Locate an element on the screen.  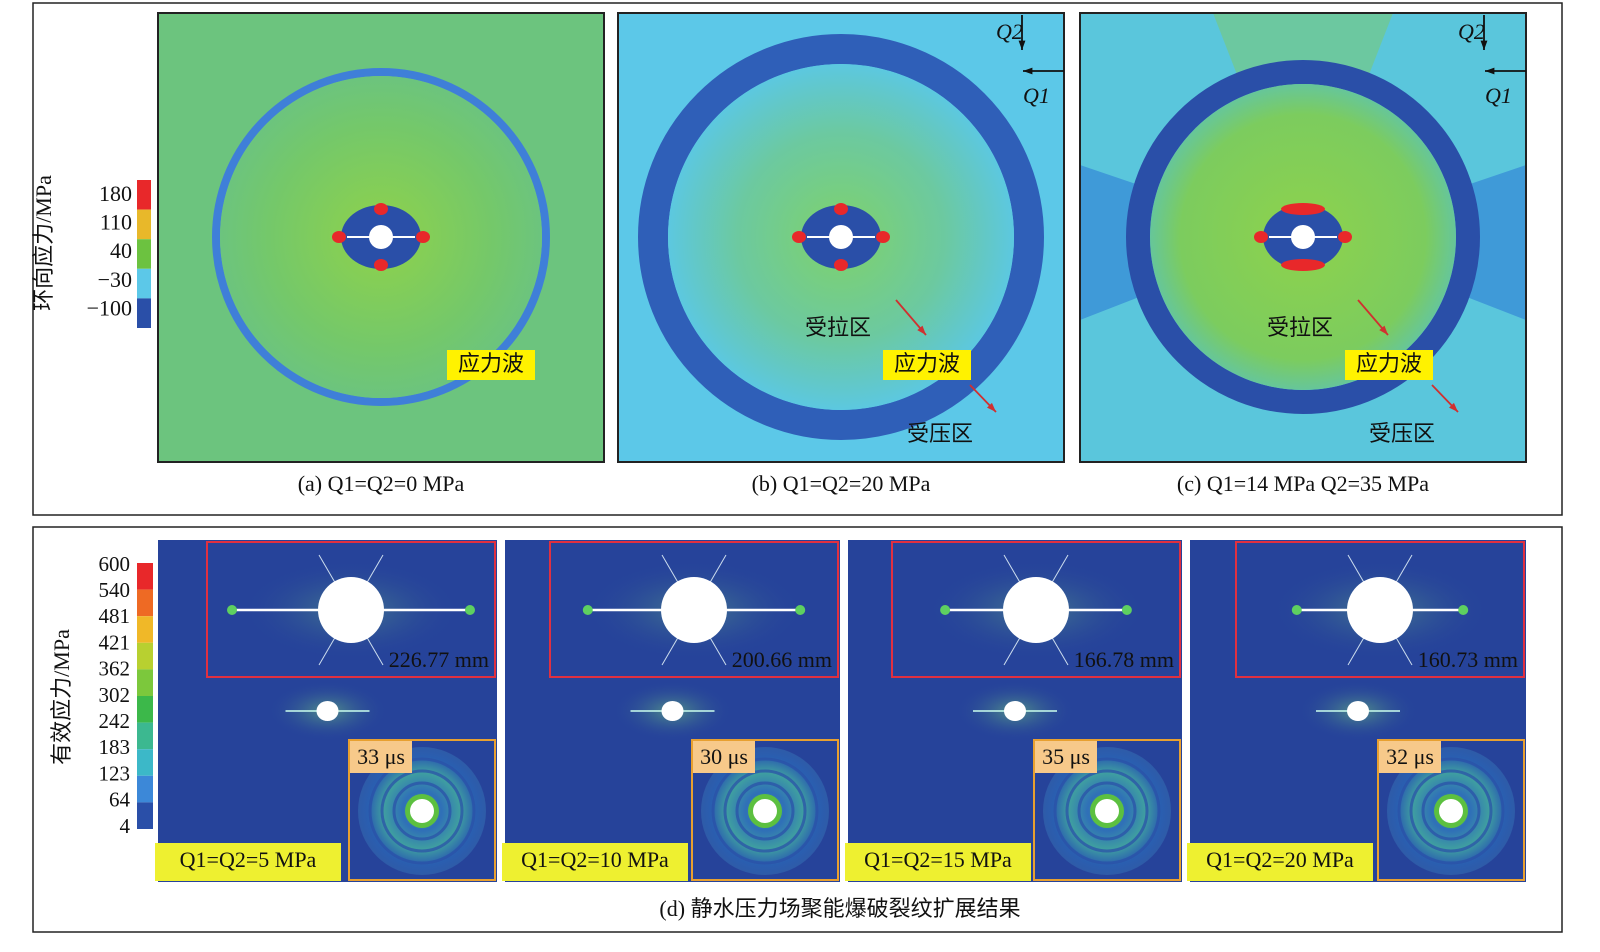
colorbar-label: 123 is located at coordinates (115, 773).